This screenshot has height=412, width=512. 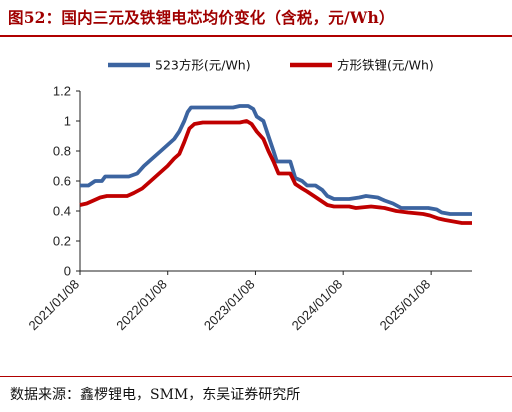 I want to click on title-rule, so click(x=256, y=36).